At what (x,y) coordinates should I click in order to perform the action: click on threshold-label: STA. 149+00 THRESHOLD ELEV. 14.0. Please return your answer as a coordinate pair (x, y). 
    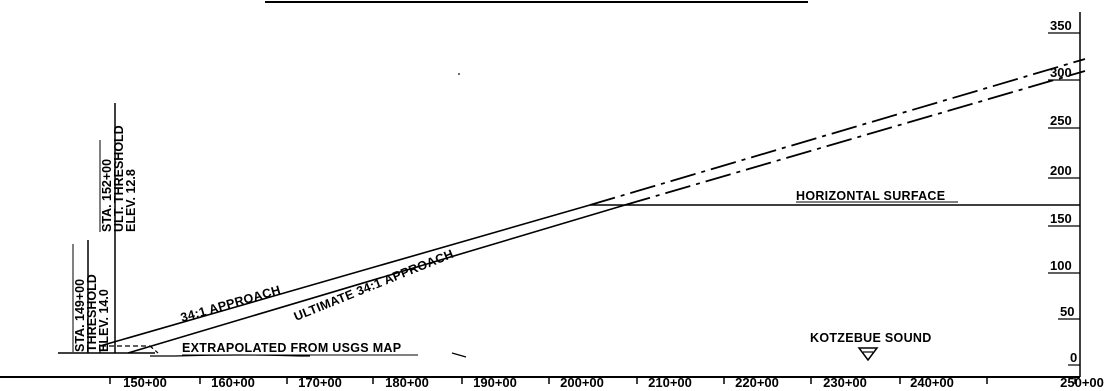
    Looking at the image, I should click on (92, 313).